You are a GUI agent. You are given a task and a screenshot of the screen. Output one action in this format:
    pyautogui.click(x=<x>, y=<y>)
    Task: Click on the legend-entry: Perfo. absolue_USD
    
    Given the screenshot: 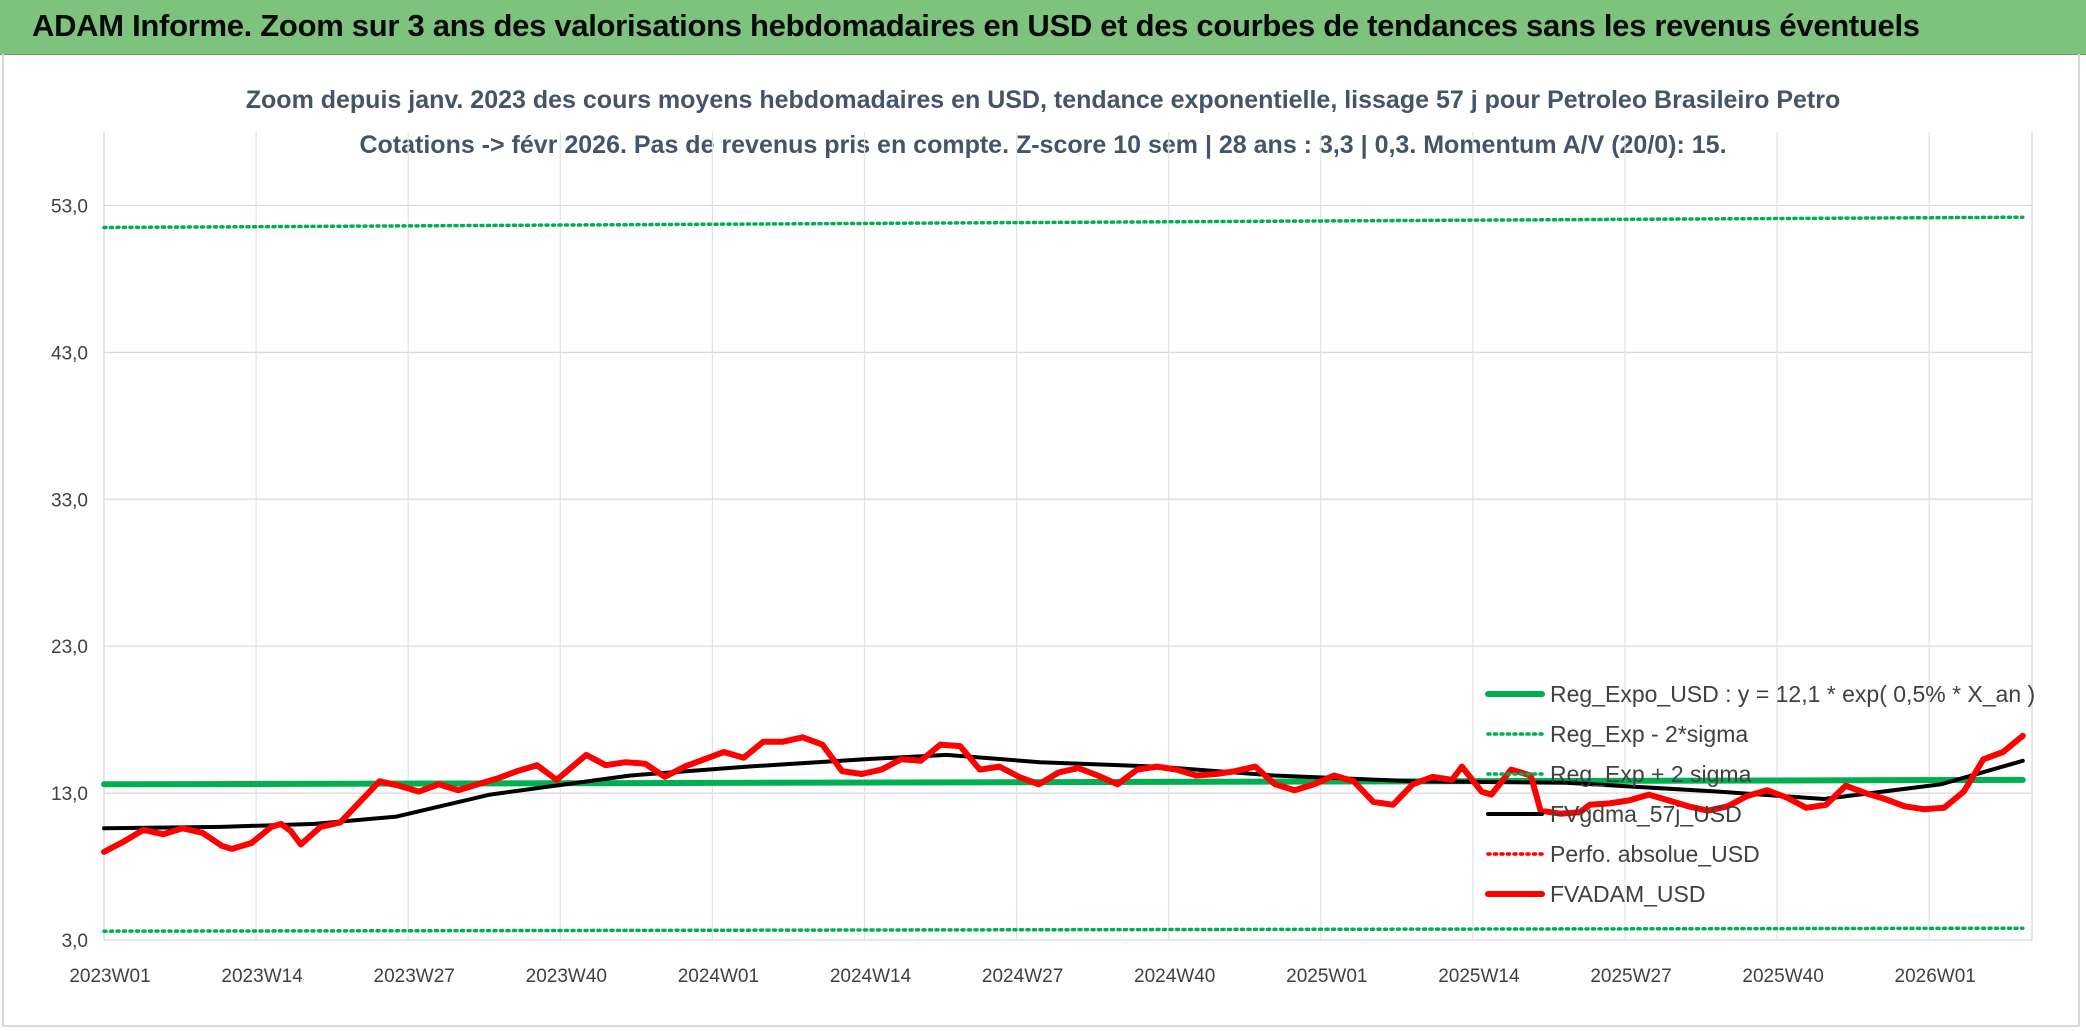 What is the action you would take?
    pyautogui.click(x=1655, y=854)
    